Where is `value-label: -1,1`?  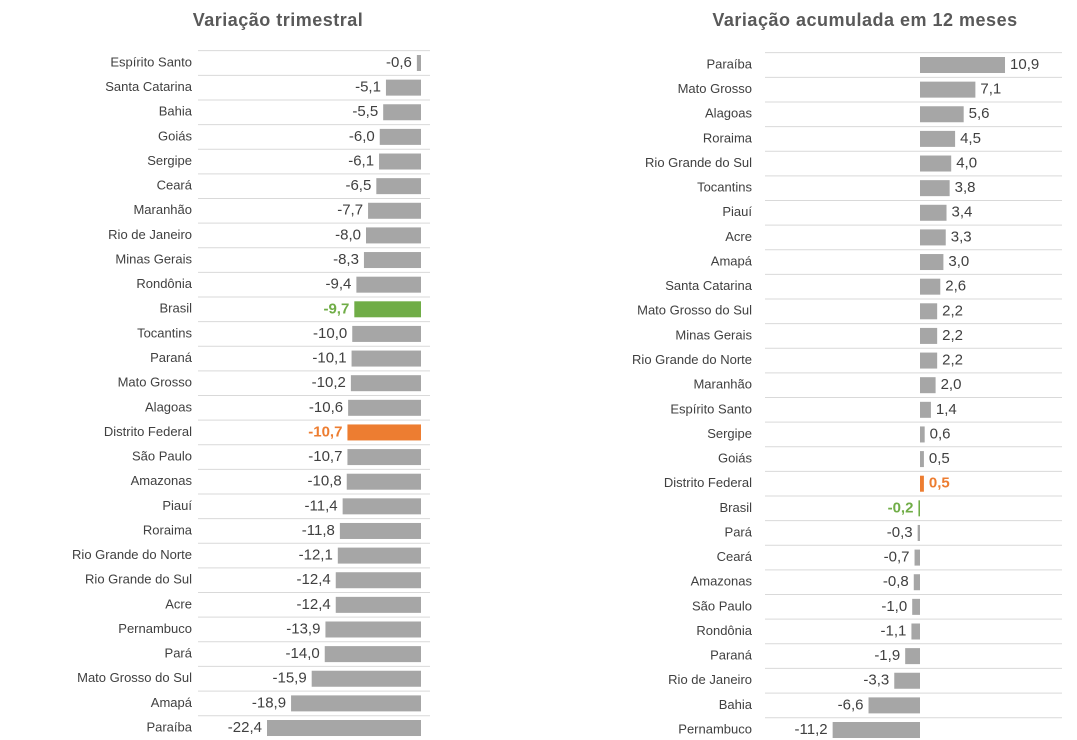 value-label: -1,1 is located at coordinates (894, 630).